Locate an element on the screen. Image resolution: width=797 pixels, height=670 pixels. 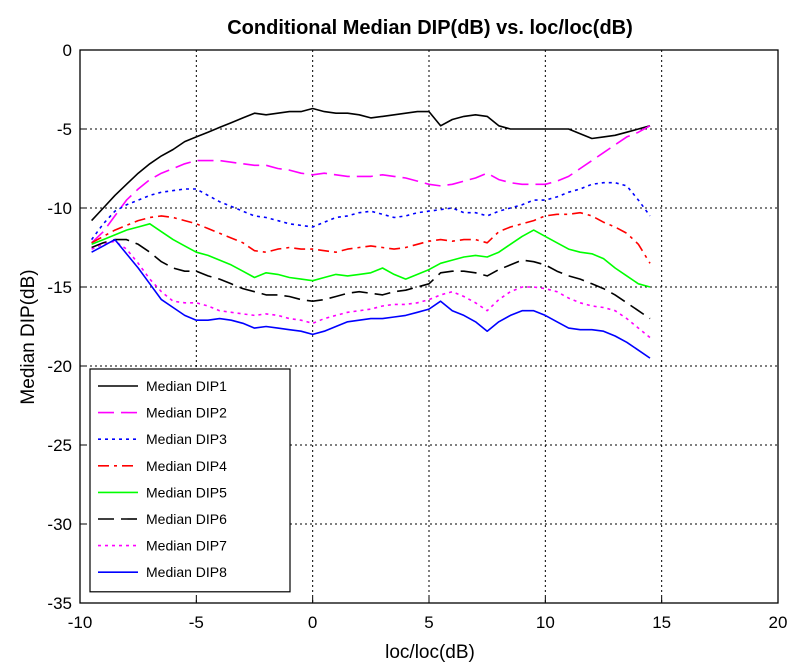
legend-box is located at coordinates (190, 480).